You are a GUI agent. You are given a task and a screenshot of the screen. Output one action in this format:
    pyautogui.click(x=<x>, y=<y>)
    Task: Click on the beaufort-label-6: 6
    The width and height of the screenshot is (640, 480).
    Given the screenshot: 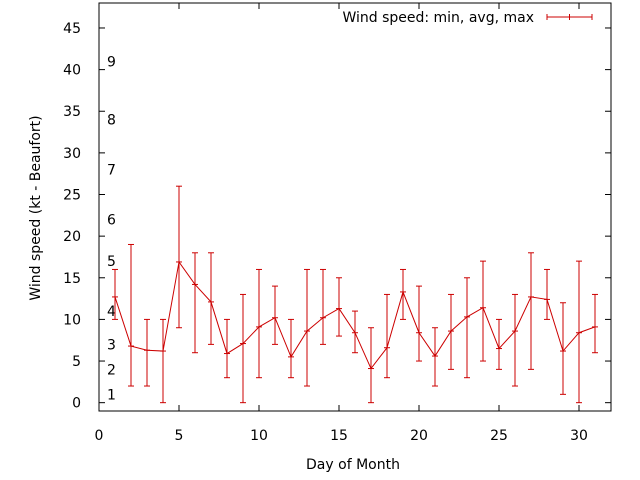 What is the action you would take?
    pyautogui.click(x=111, y=220)
    